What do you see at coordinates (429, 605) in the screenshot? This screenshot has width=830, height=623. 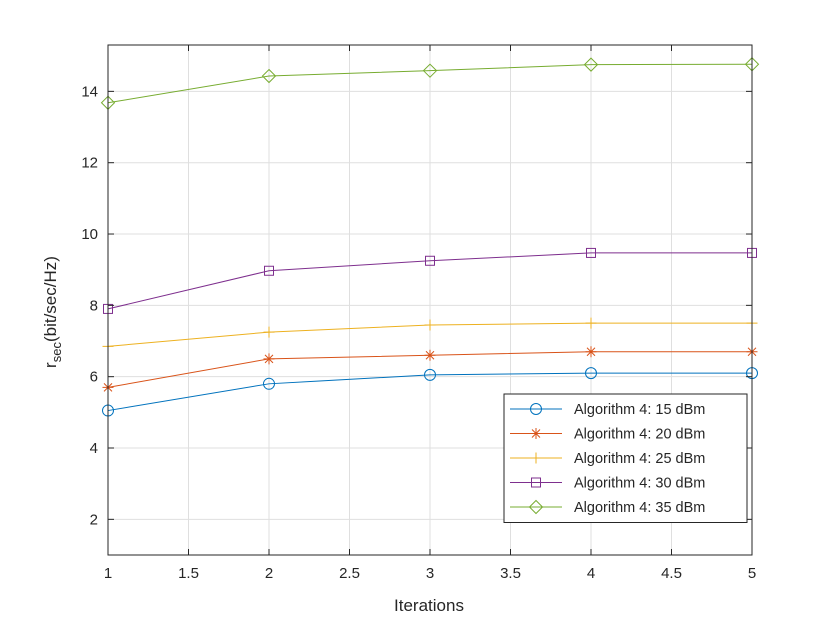 I see `x-axis-label: Iterations` at bounding box center [429, 605].